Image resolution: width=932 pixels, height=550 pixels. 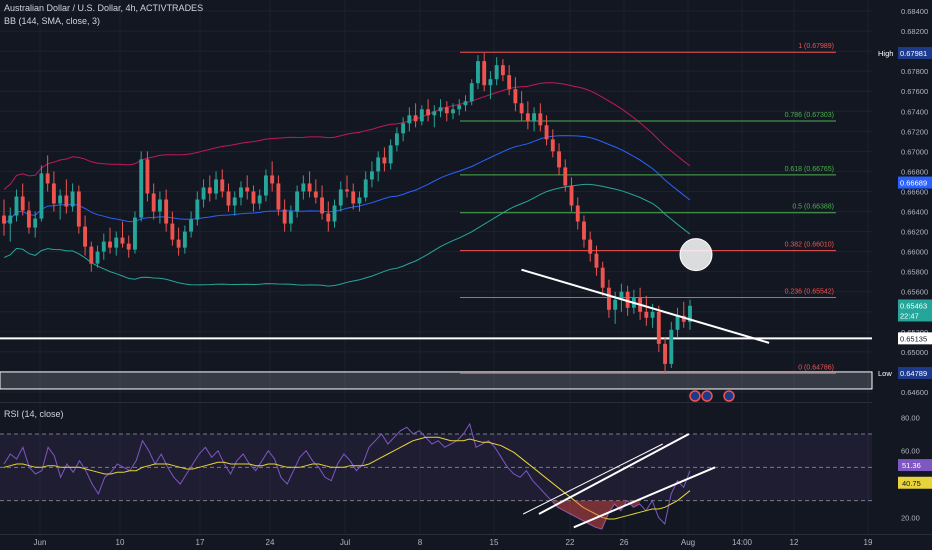 I want to click on rsi-tick-label: 80.00, so click(x=910, y=417).